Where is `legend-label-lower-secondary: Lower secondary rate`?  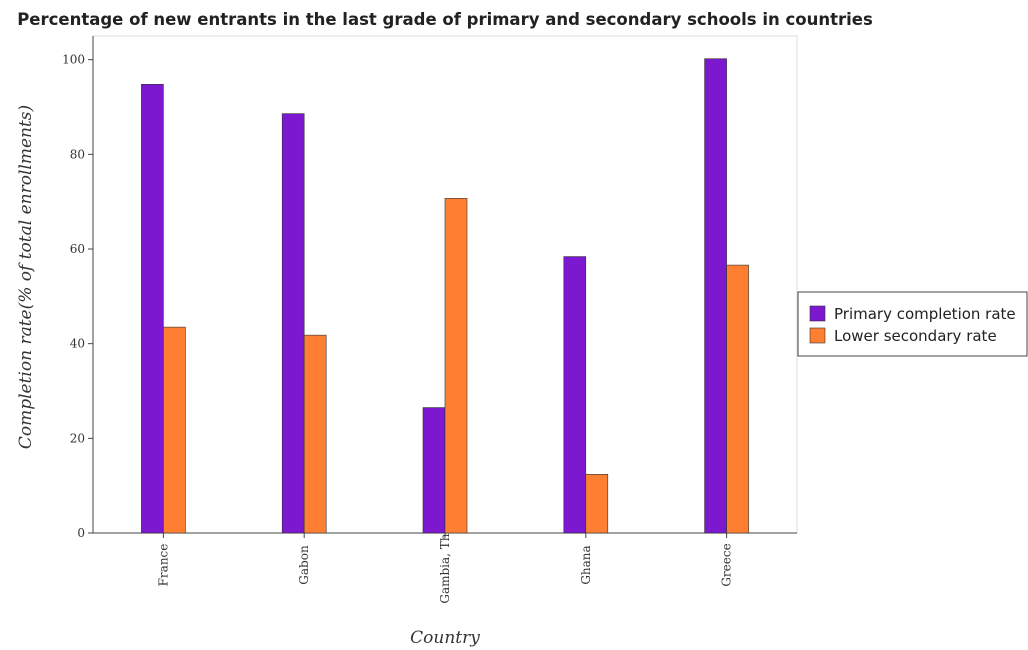
legend-label-lower-secondary: Lower secondary rate is located at coordinates (915, 336).